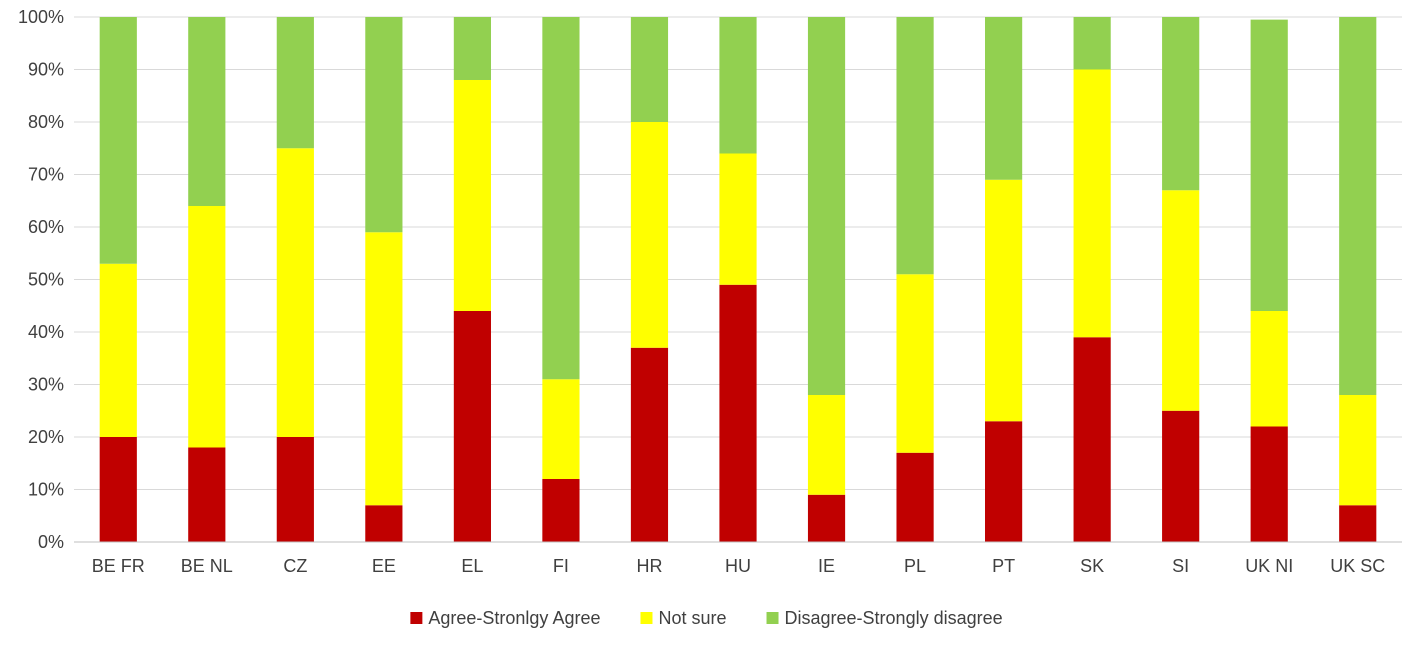 Image resolution: width=1413 pixels, height=646 pixels. Describe the element at coordinates (915, 566) in the screenshot. I see `x-tick-label: PL` at that location.